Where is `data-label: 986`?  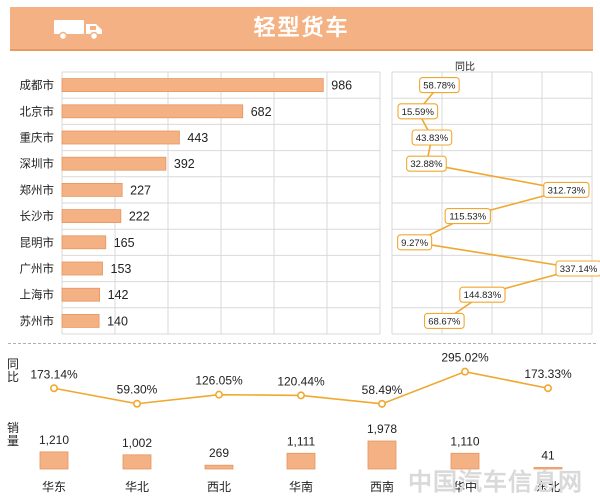 data-label: 986 is located at coordinates (341, 86).